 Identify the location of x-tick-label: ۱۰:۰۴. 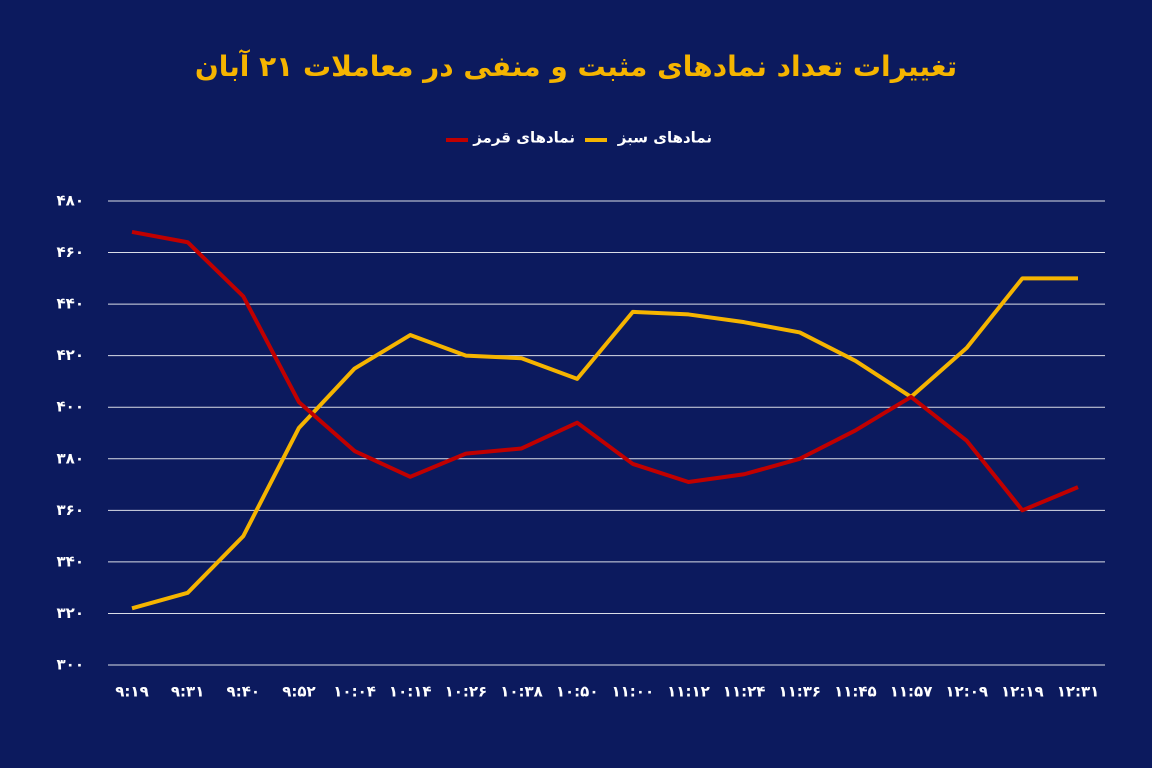
(354, 692).